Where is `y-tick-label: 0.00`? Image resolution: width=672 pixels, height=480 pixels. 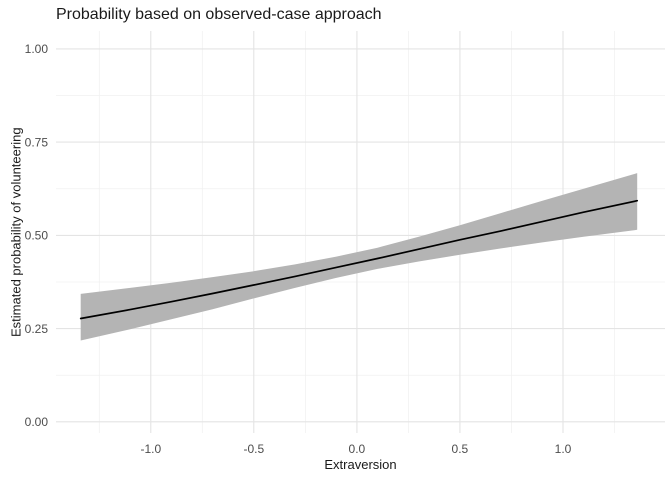 y-tick-label: 0.00 is located at coordinates (37, 422).